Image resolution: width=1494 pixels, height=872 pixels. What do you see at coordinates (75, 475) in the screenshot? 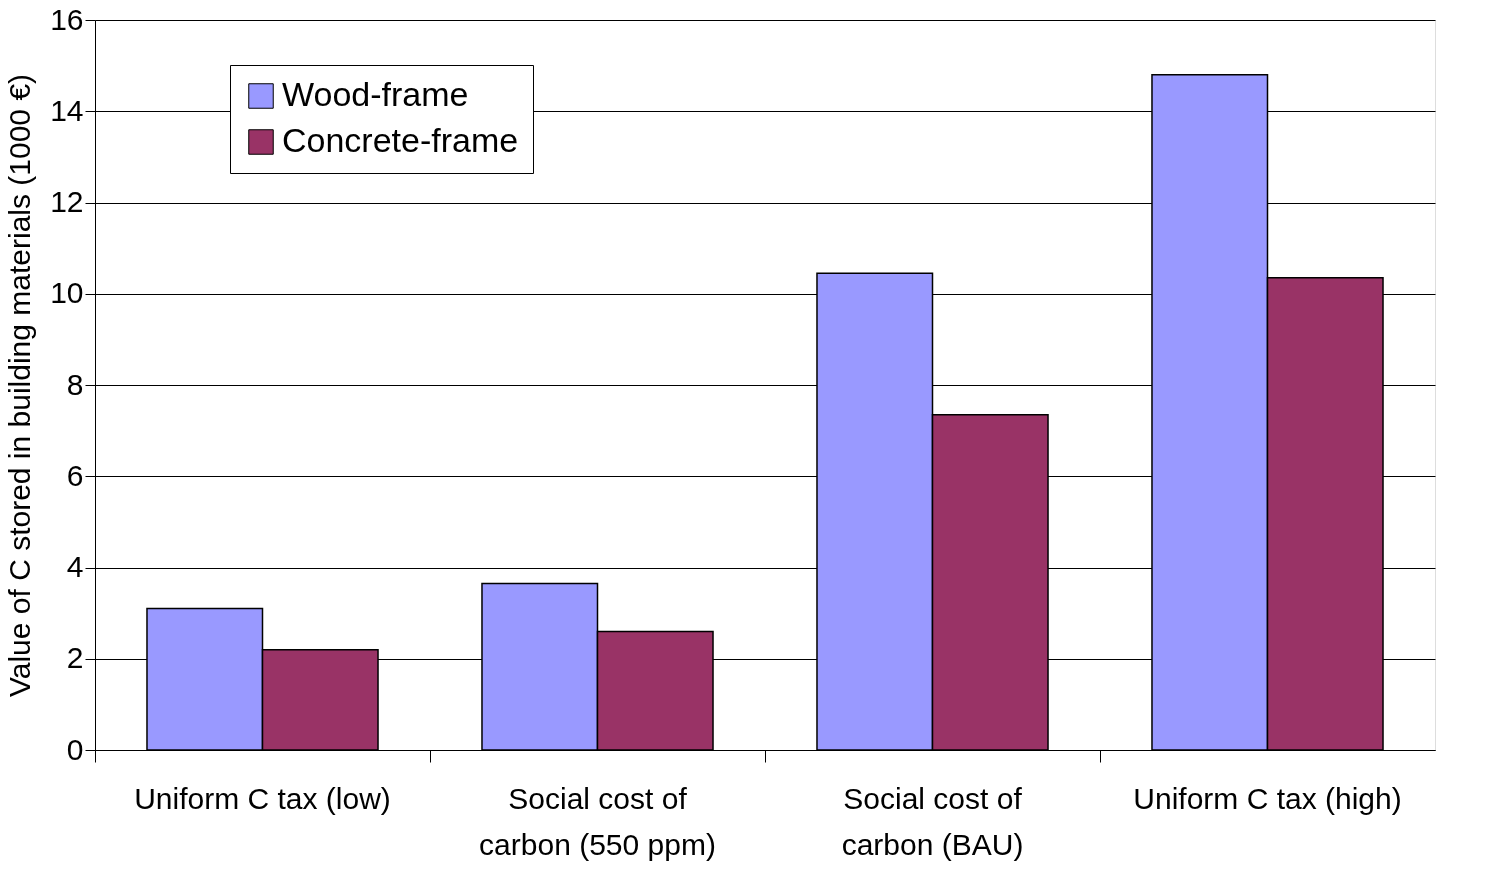
I see `y-tick-label: 6` at bounding box center [75, 475].